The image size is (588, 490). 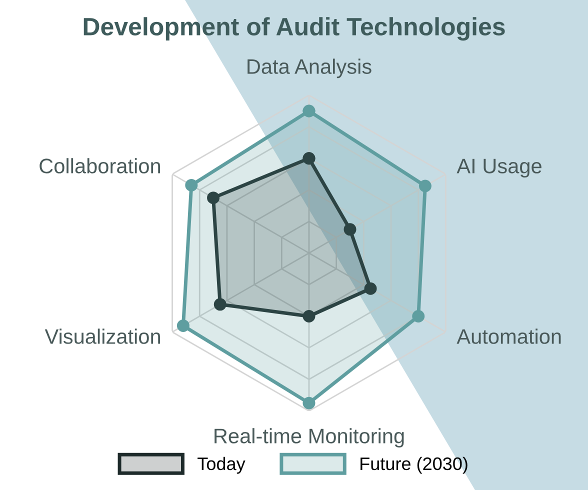 What do you see at coordinates (499, 168) in the screenshot?
I see `spoke-label: AI Usage` at bounding box center [499, 168].